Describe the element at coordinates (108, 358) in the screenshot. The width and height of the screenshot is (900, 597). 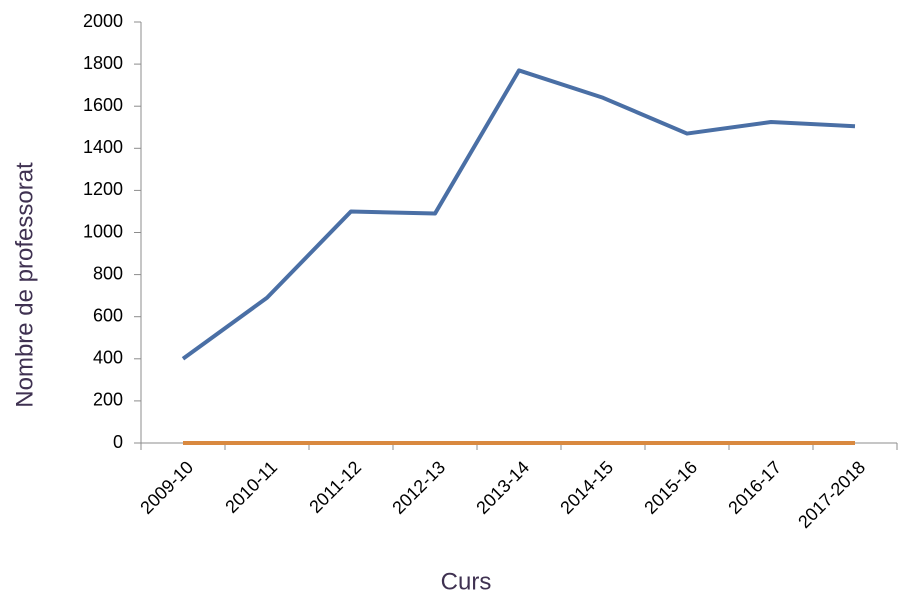
I see `y-tick-label: 400` at that location.